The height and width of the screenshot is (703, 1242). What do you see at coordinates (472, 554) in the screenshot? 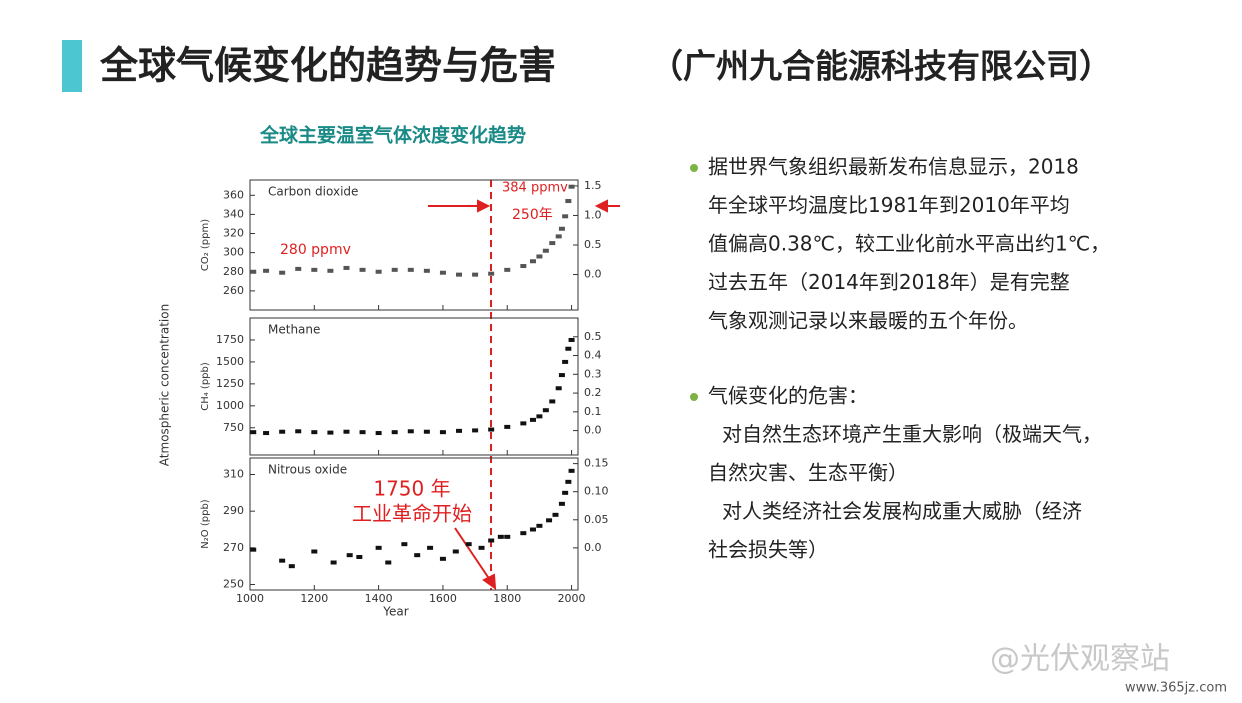
I see `arrow` at bounding box center [472, 554].